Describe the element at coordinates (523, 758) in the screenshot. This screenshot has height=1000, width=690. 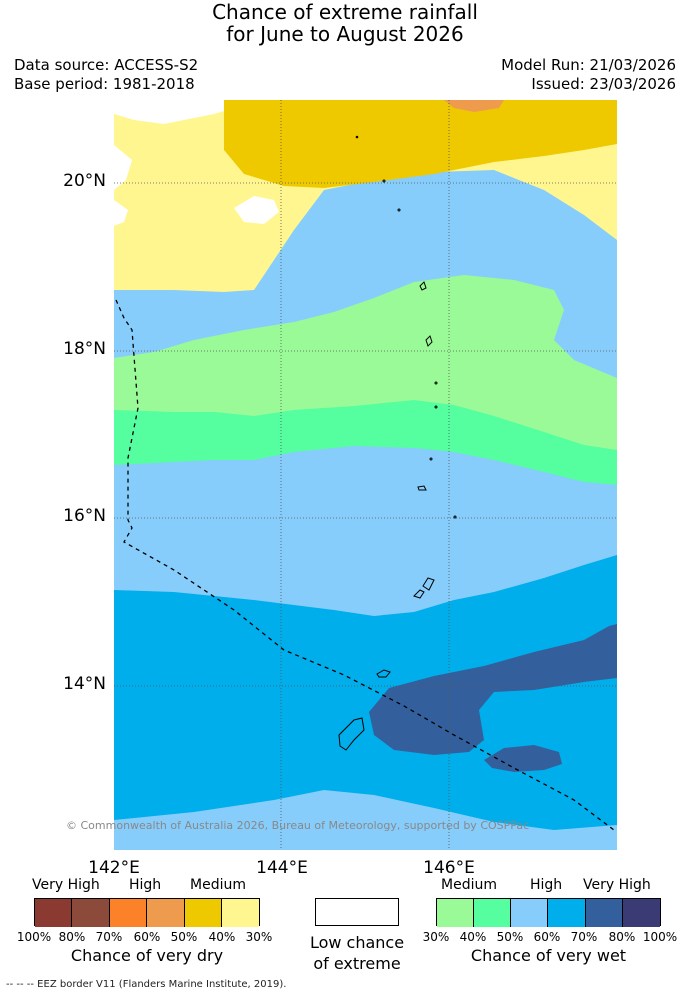
I see `band-wet-70-south` at that location.